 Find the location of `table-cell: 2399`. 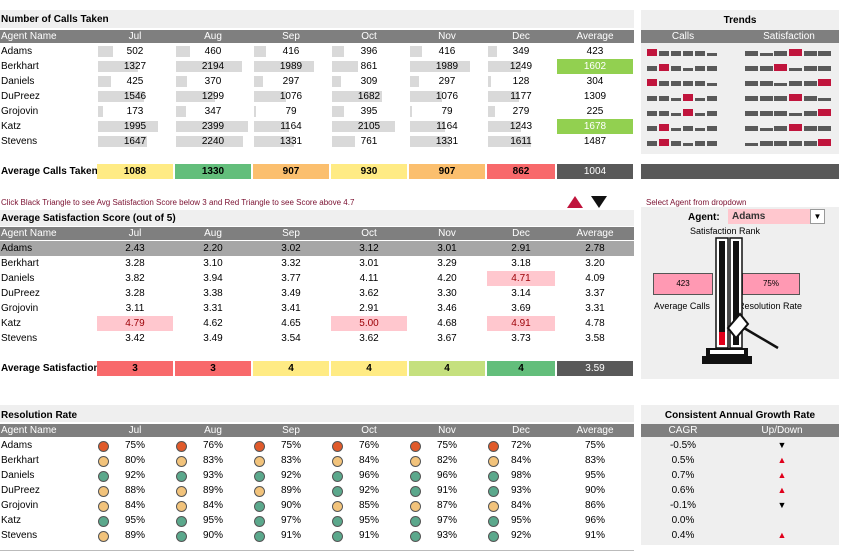

table-cell: 2399 is located at coordinates (213, 126).